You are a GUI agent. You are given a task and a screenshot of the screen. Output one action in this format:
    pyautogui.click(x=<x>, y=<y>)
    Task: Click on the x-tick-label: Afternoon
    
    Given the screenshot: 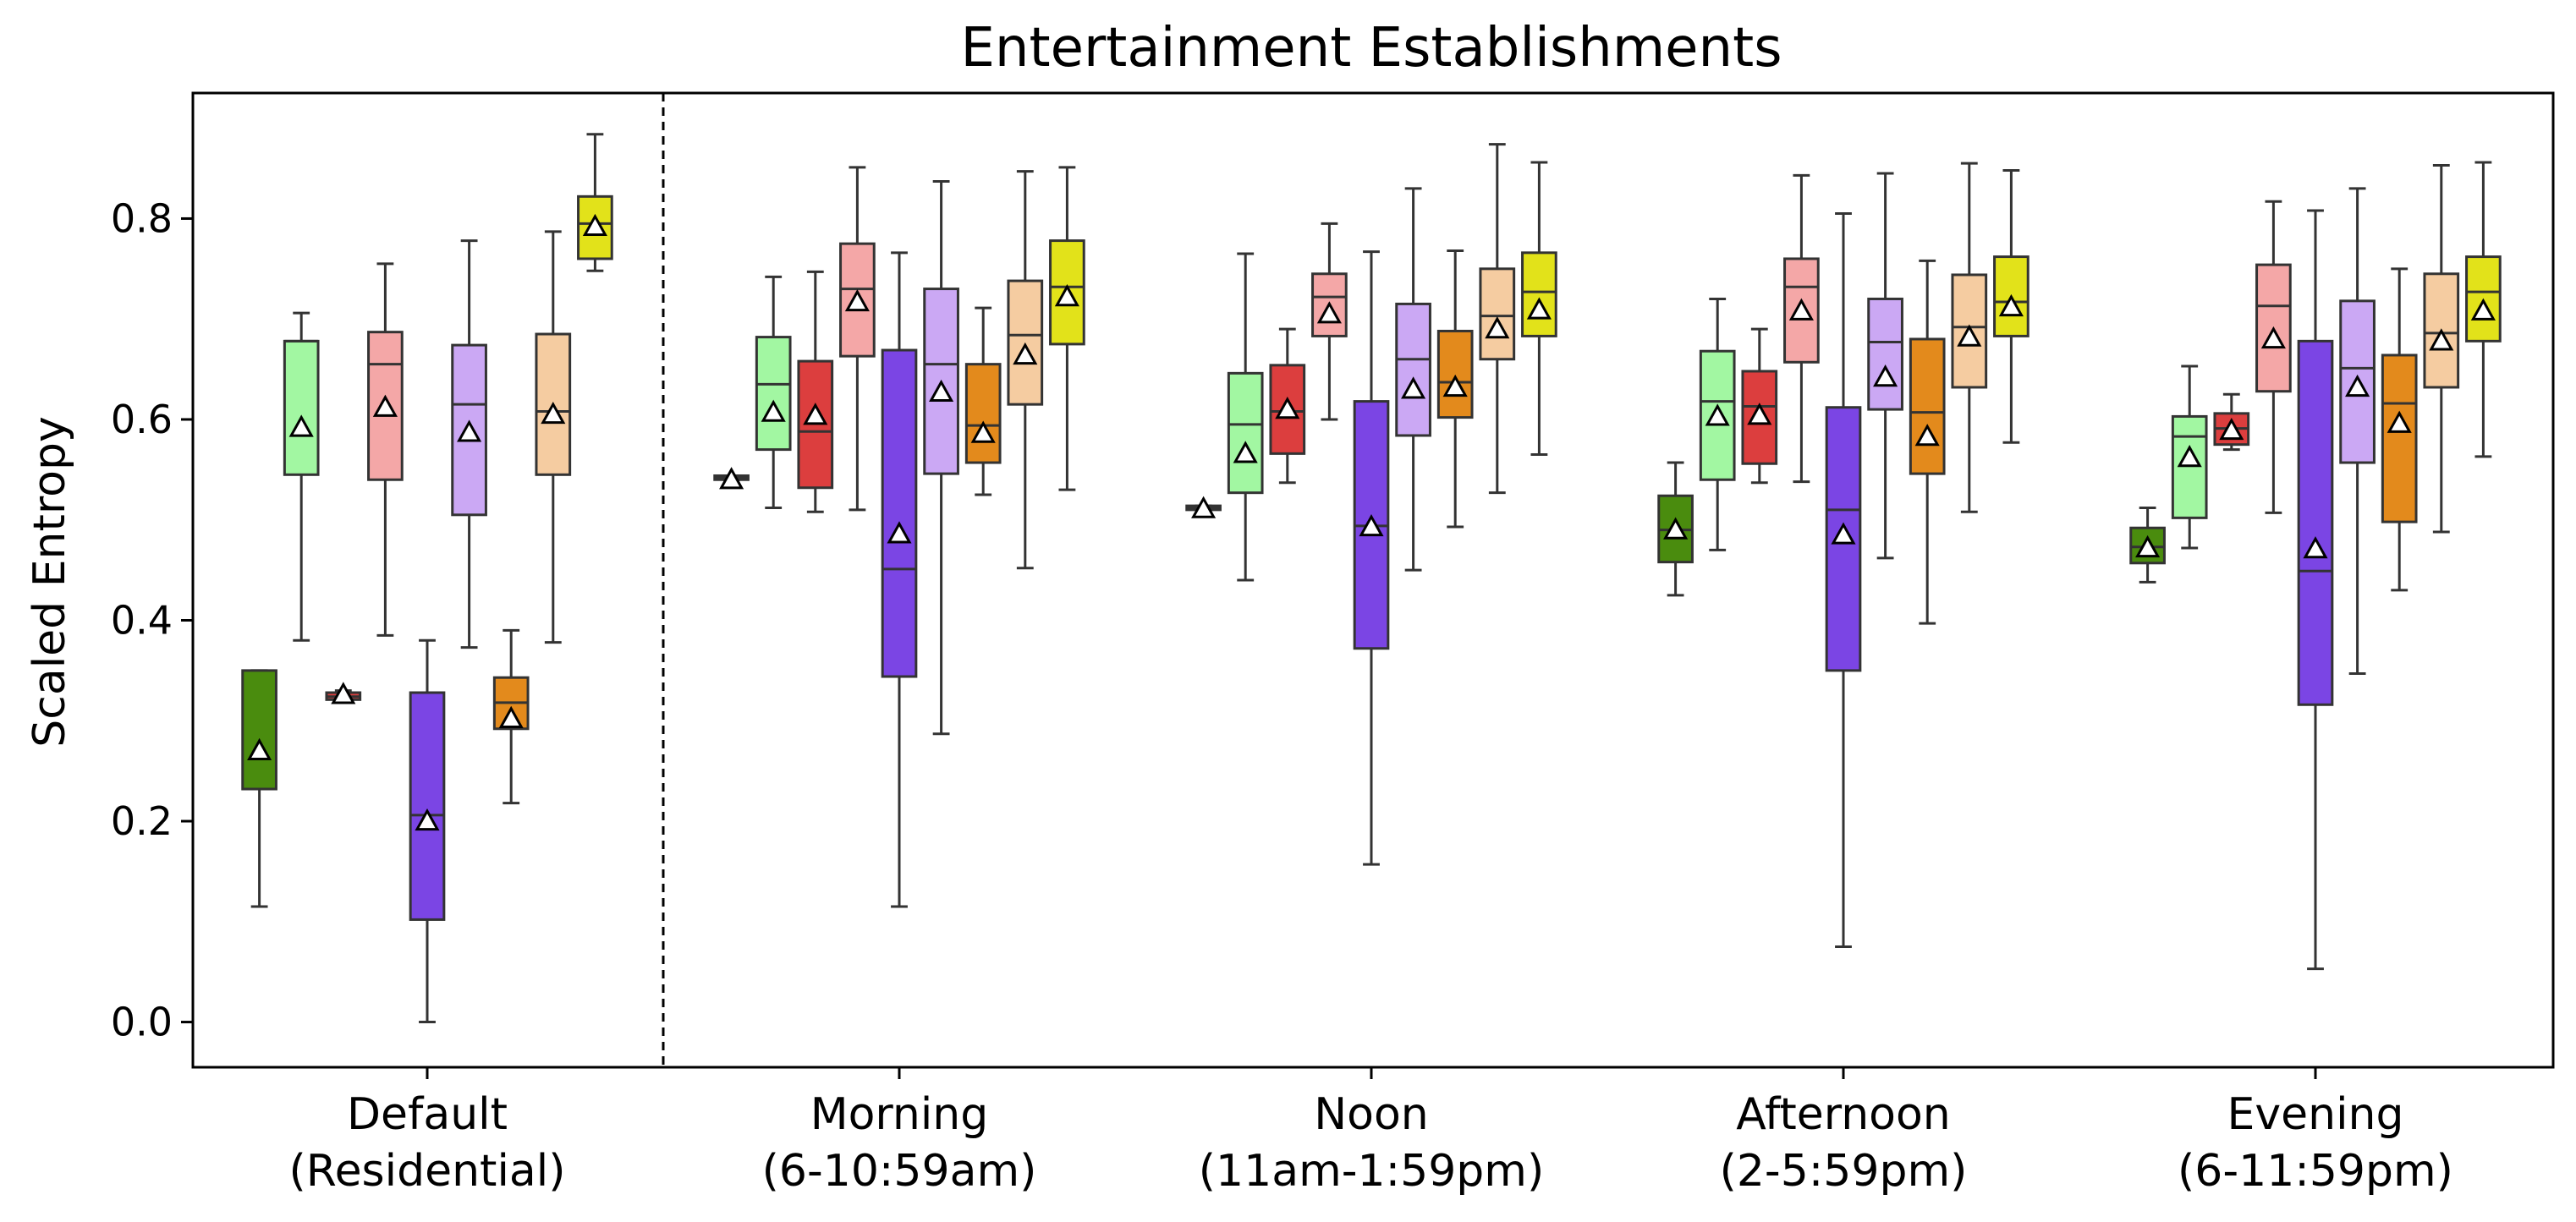 What is the action you would take?
    pyautogui.click(x=1843, y=1114)
    